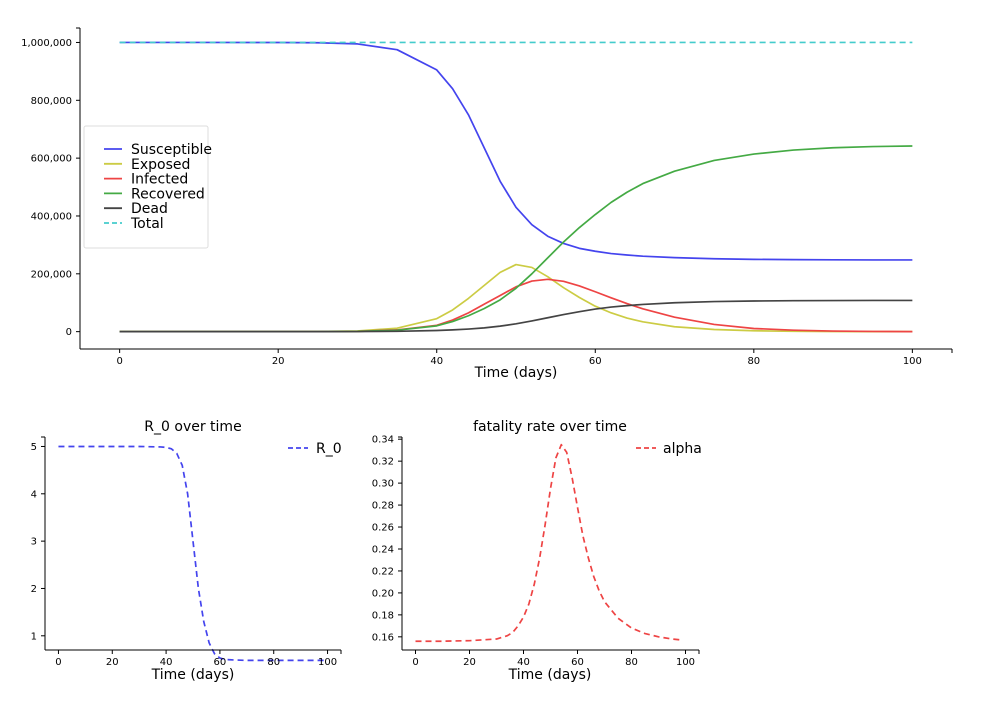  Describe the element at coordinates (383, 462) in the screenshot. I see `fatality-y-tick-label-8: 0.32` at that location.